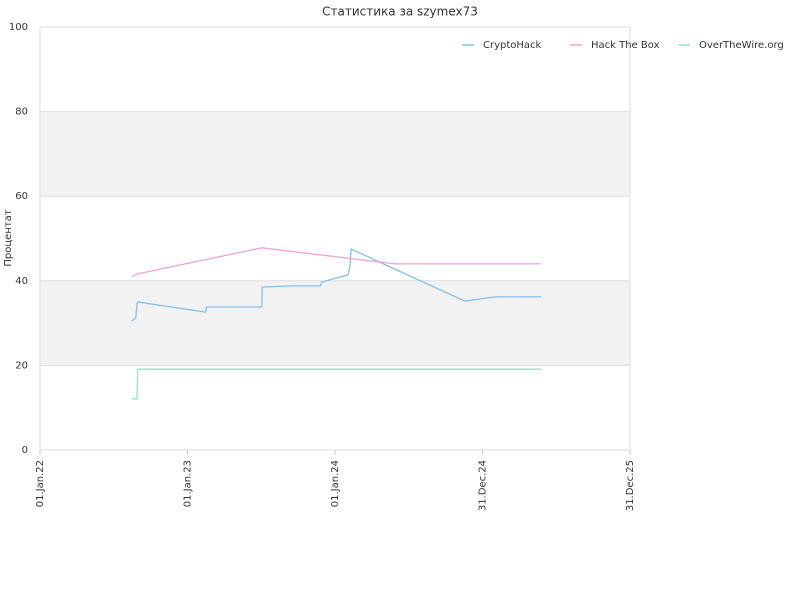 This screenshot has width=800, height=604. Describe the element at coordinates (625, 45) in the screenshot. I see `legend-label: Hack The Box` at that location.